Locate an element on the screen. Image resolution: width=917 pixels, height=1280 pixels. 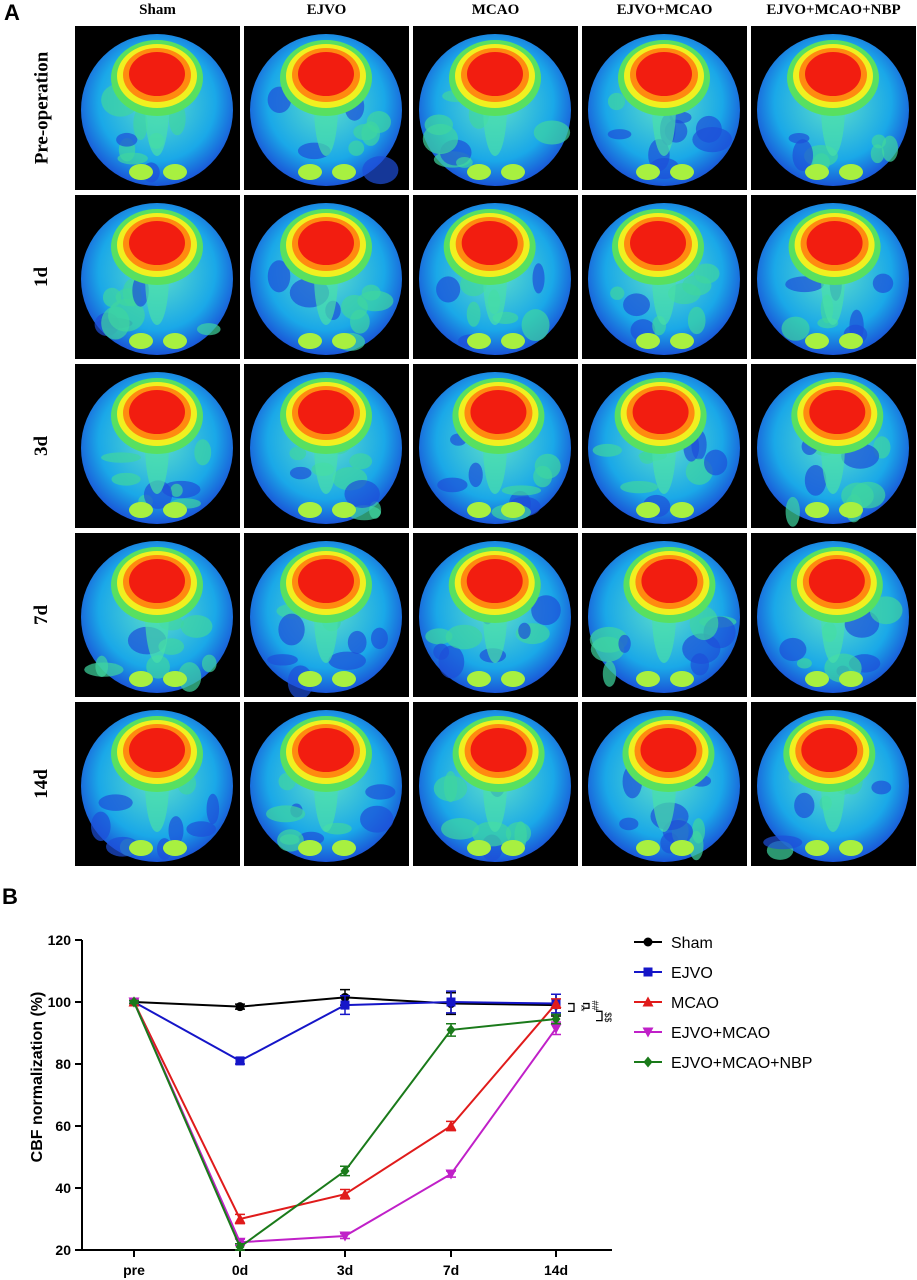
legend-label: EJVO+MCAO is located at coordinates (720, 1033).